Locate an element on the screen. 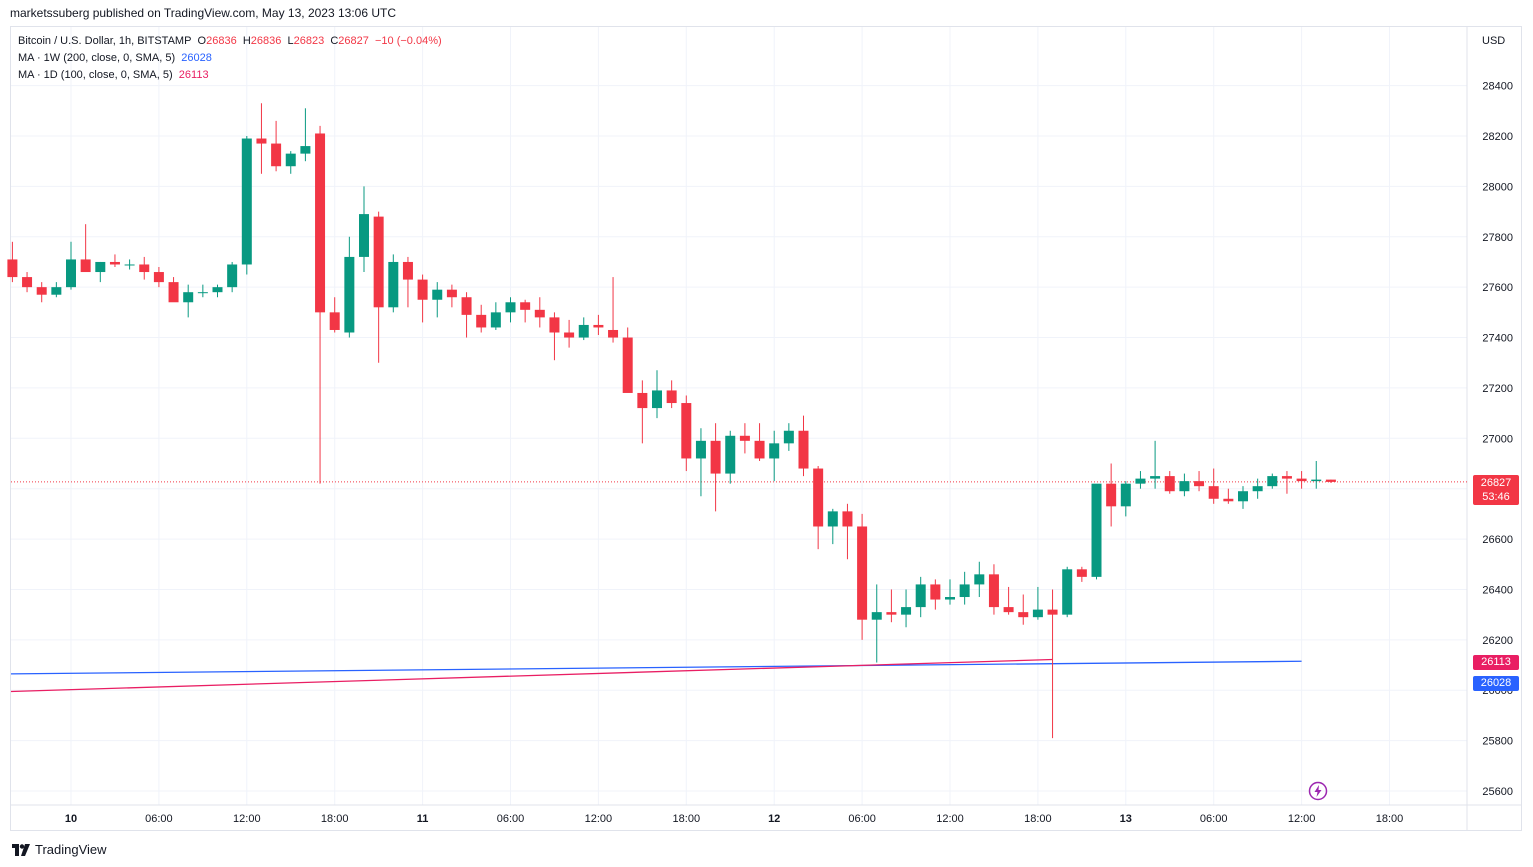 The height and width of the screenshot is (867, 1533). high-label: H is located at coordinates (246, 41).